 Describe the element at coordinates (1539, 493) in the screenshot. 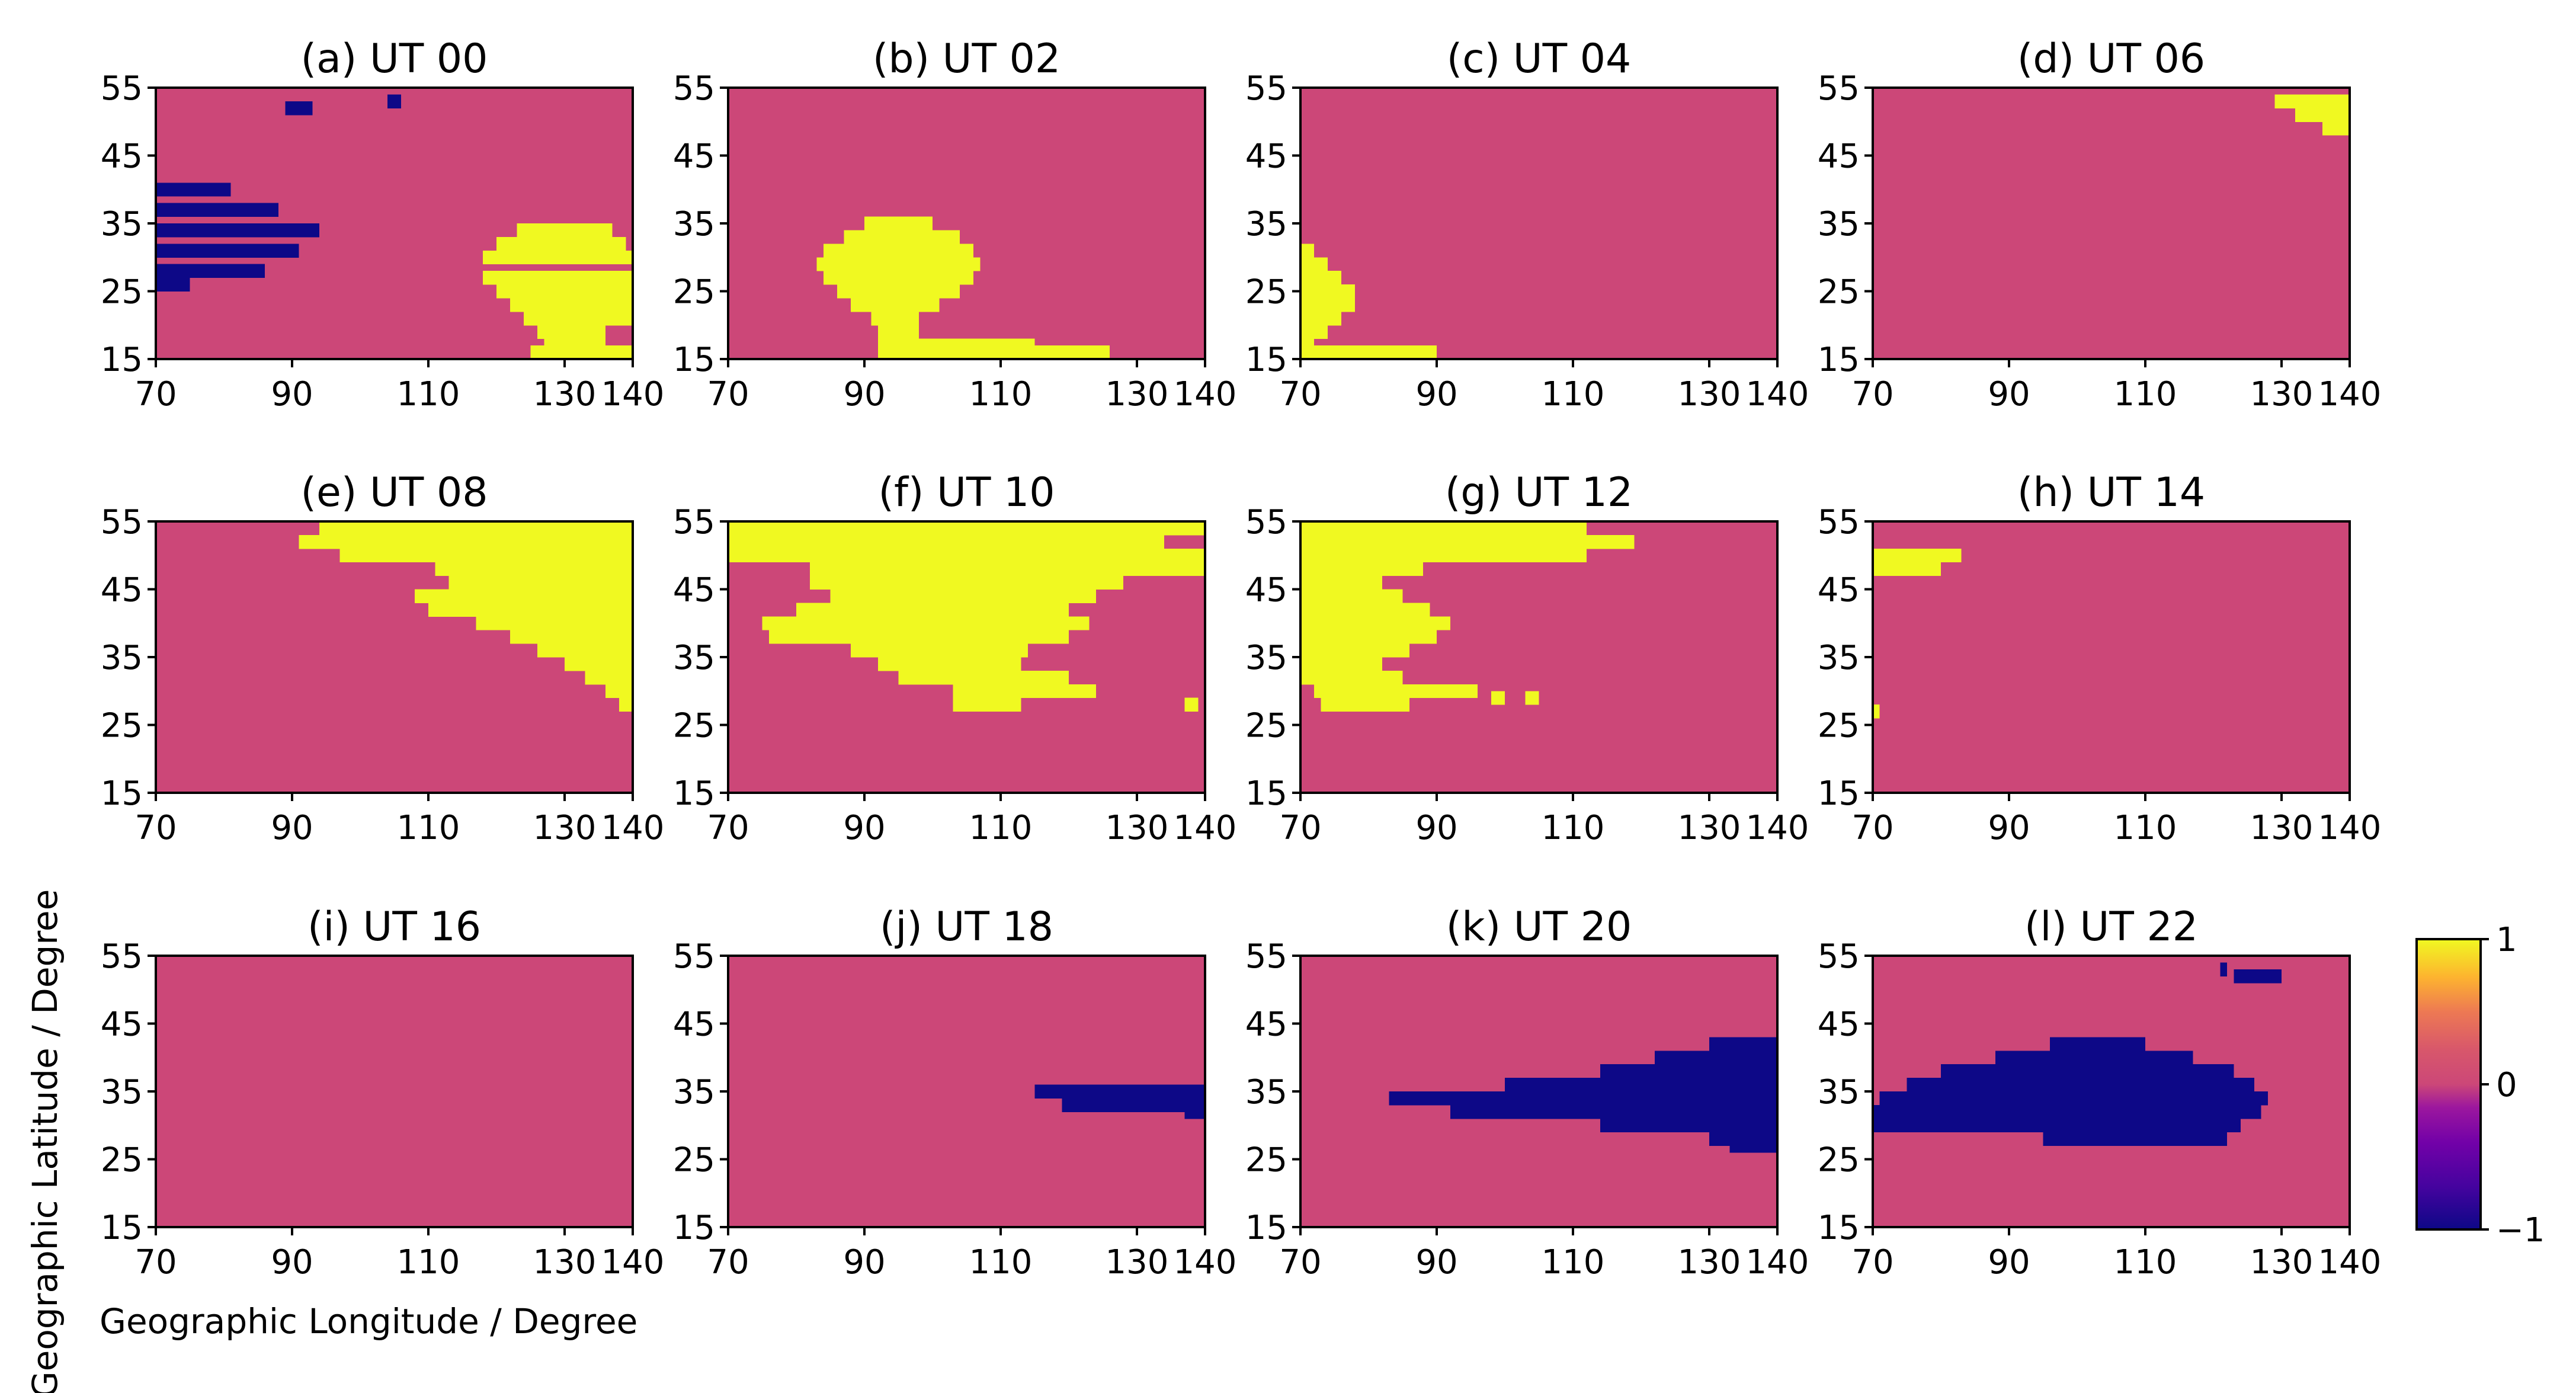

I see `panel-title: (g) UT 12` at that location.